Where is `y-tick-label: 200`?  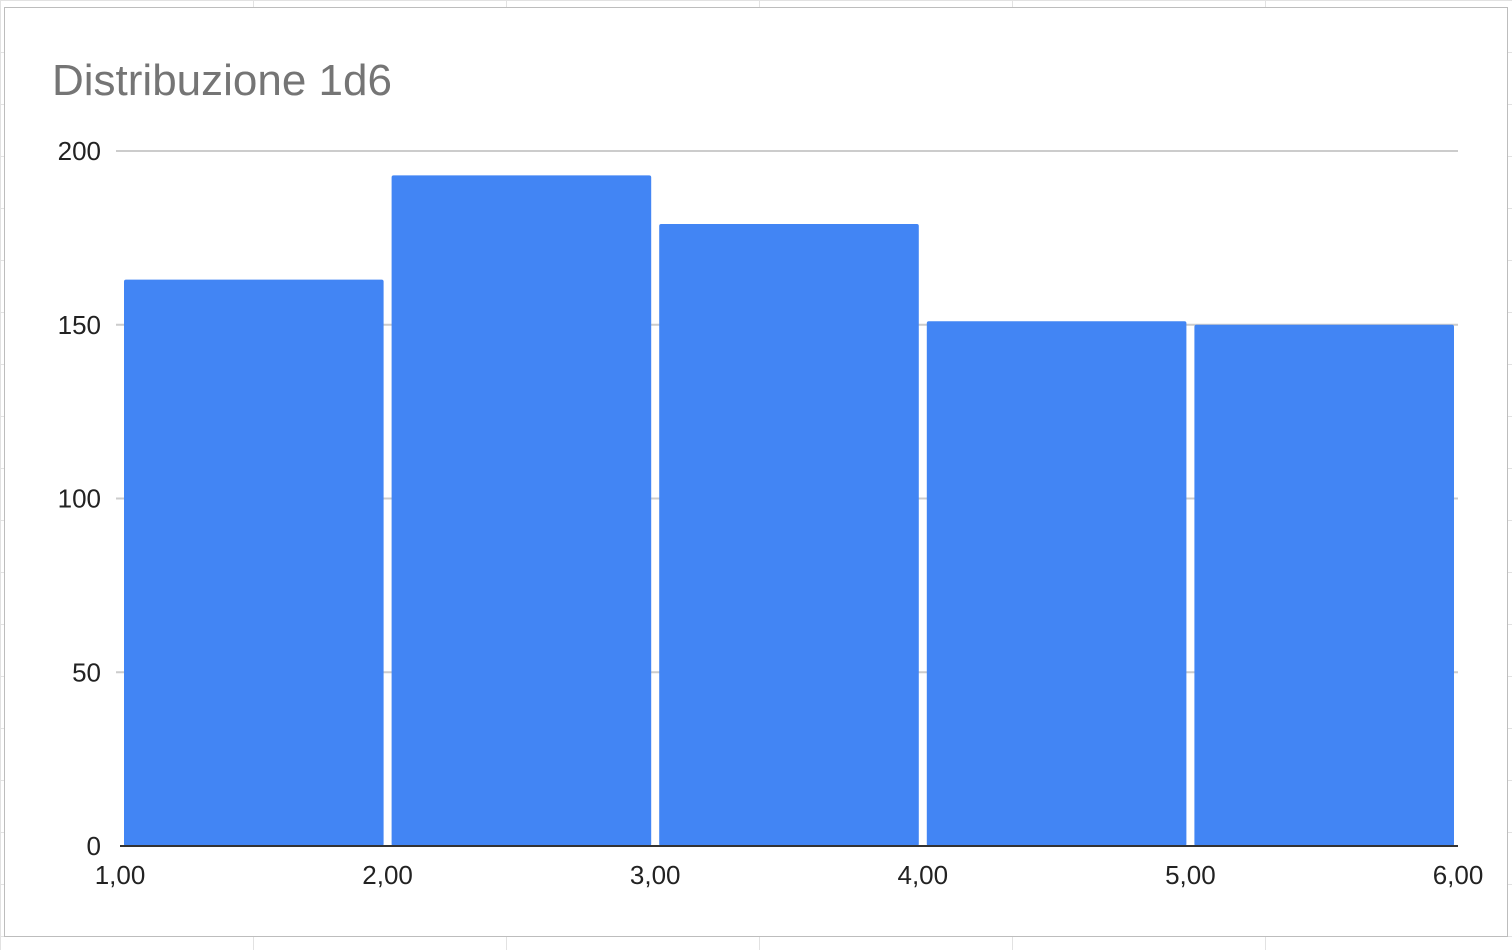 y-tick-label: 200 is located at coordinates (79, 151).